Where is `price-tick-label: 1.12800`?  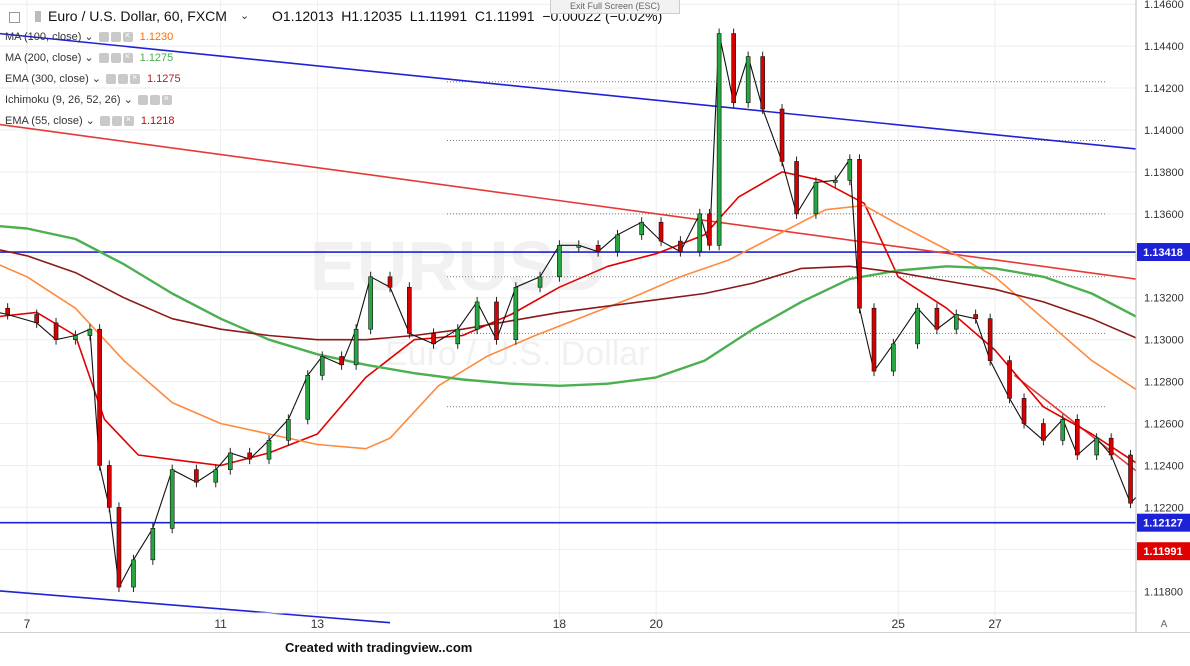 price-tick-label: 1.12800 is located at coordinates (1164, 383).